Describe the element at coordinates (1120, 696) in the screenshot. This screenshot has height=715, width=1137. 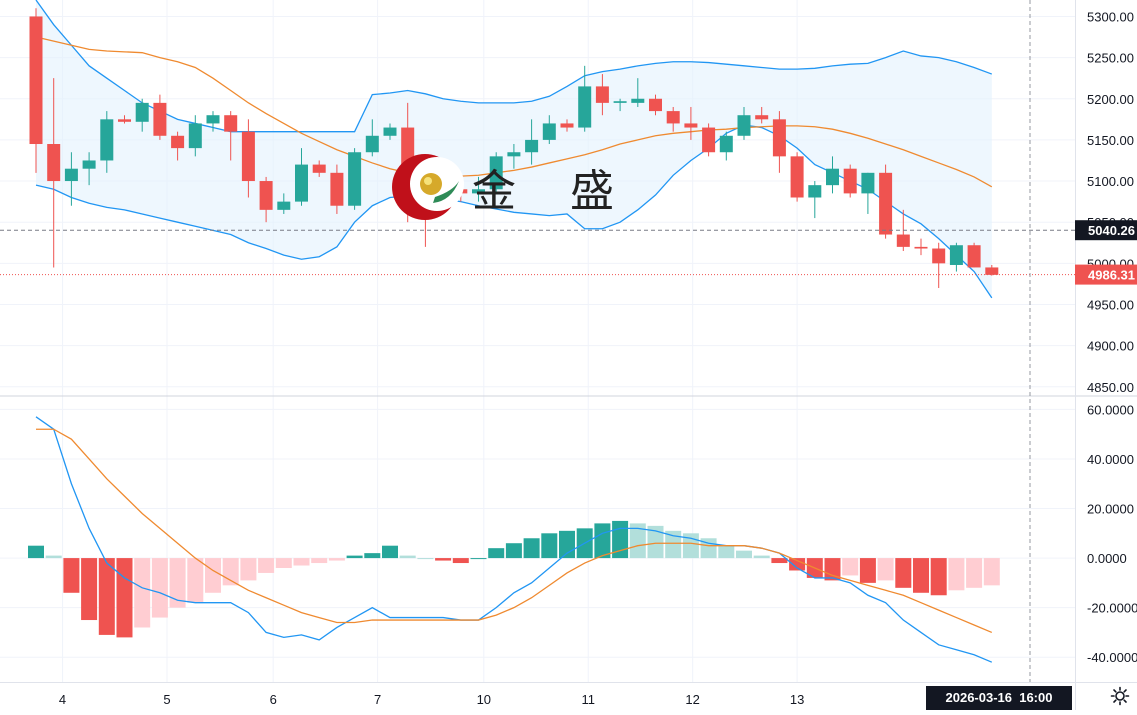
I see `settings-gear-icon` at that location.